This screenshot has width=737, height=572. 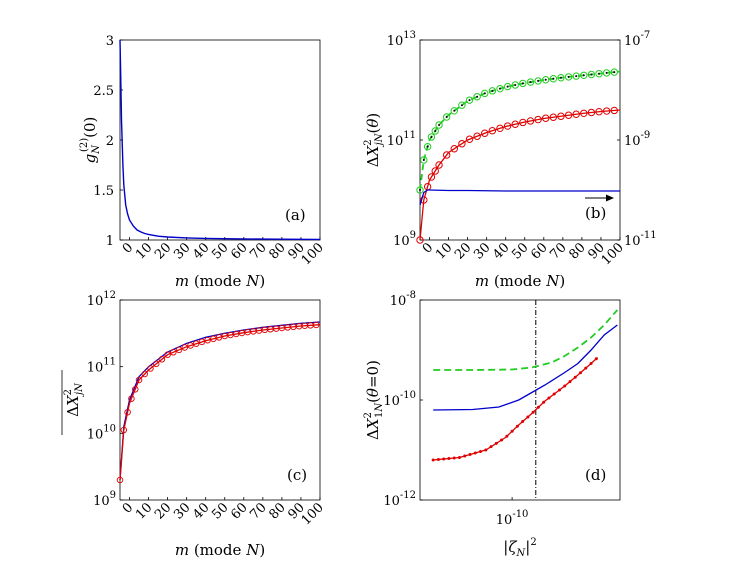 I want to click on panel-c-series, so click(x=218, y=402).